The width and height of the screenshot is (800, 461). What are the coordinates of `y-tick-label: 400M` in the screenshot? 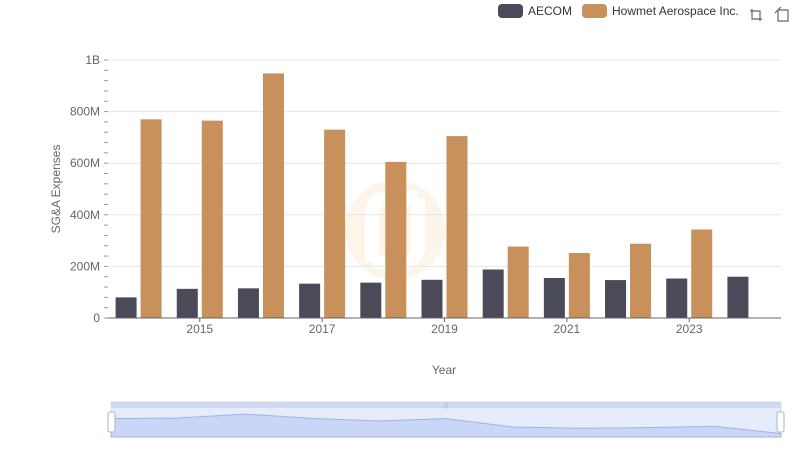 It's located at (85, 215).